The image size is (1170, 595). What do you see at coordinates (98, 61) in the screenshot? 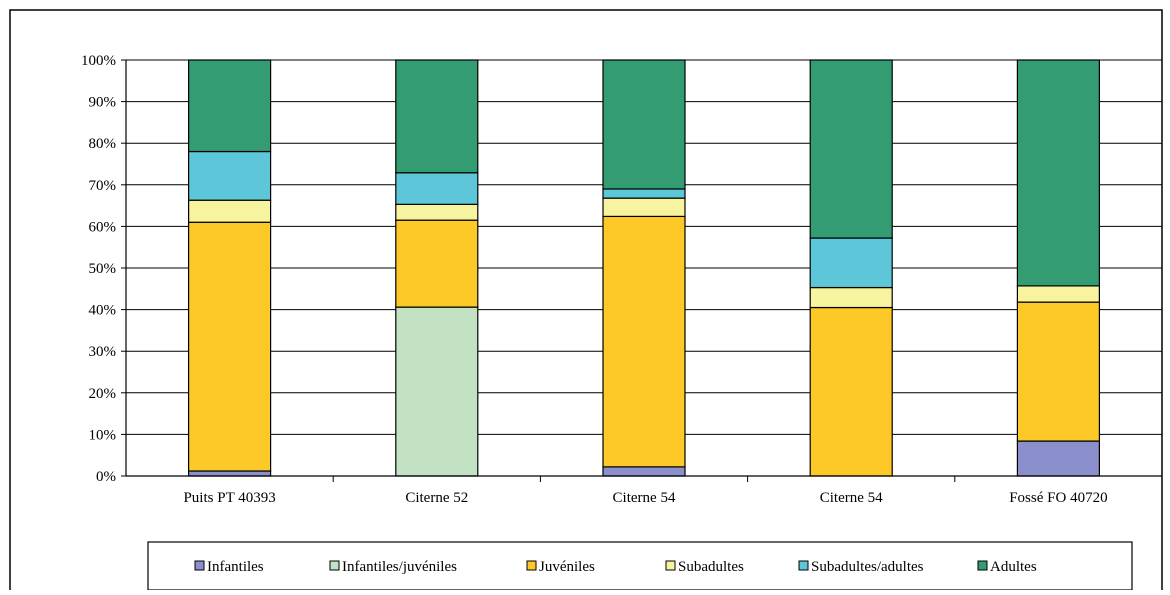
I see `y-tick-label: 100%` at bounding box center [98, 61].